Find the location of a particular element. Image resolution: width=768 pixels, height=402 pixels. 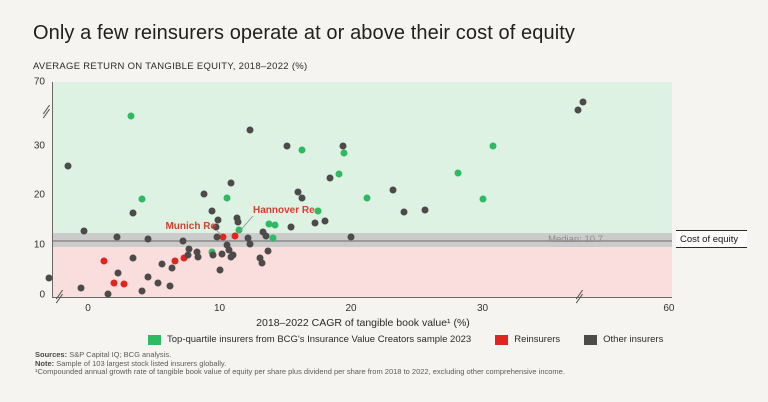

y-tick-label: 0 is located at coordinates (42, 295).